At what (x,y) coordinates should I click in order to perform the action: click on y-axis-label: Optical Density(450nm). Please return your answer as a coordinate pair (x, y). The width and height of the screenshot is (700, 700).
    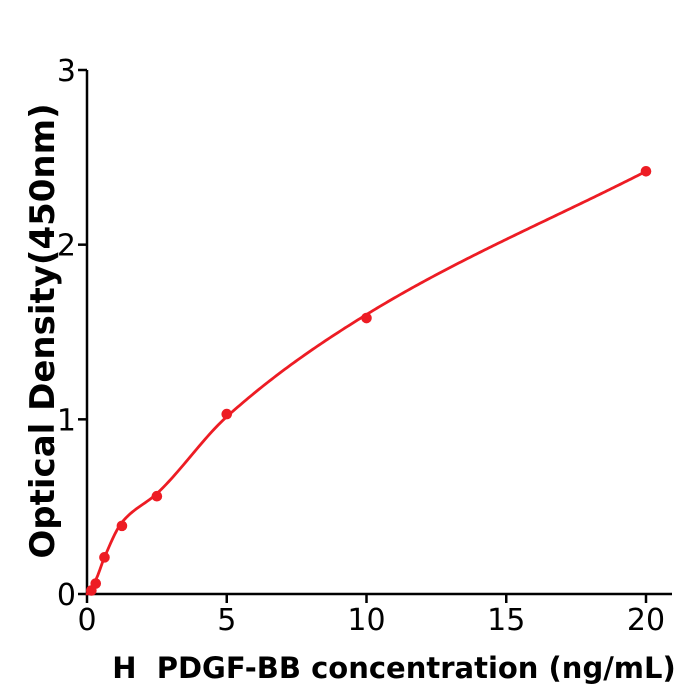
    Looking at the image, I should click on (43, 330).